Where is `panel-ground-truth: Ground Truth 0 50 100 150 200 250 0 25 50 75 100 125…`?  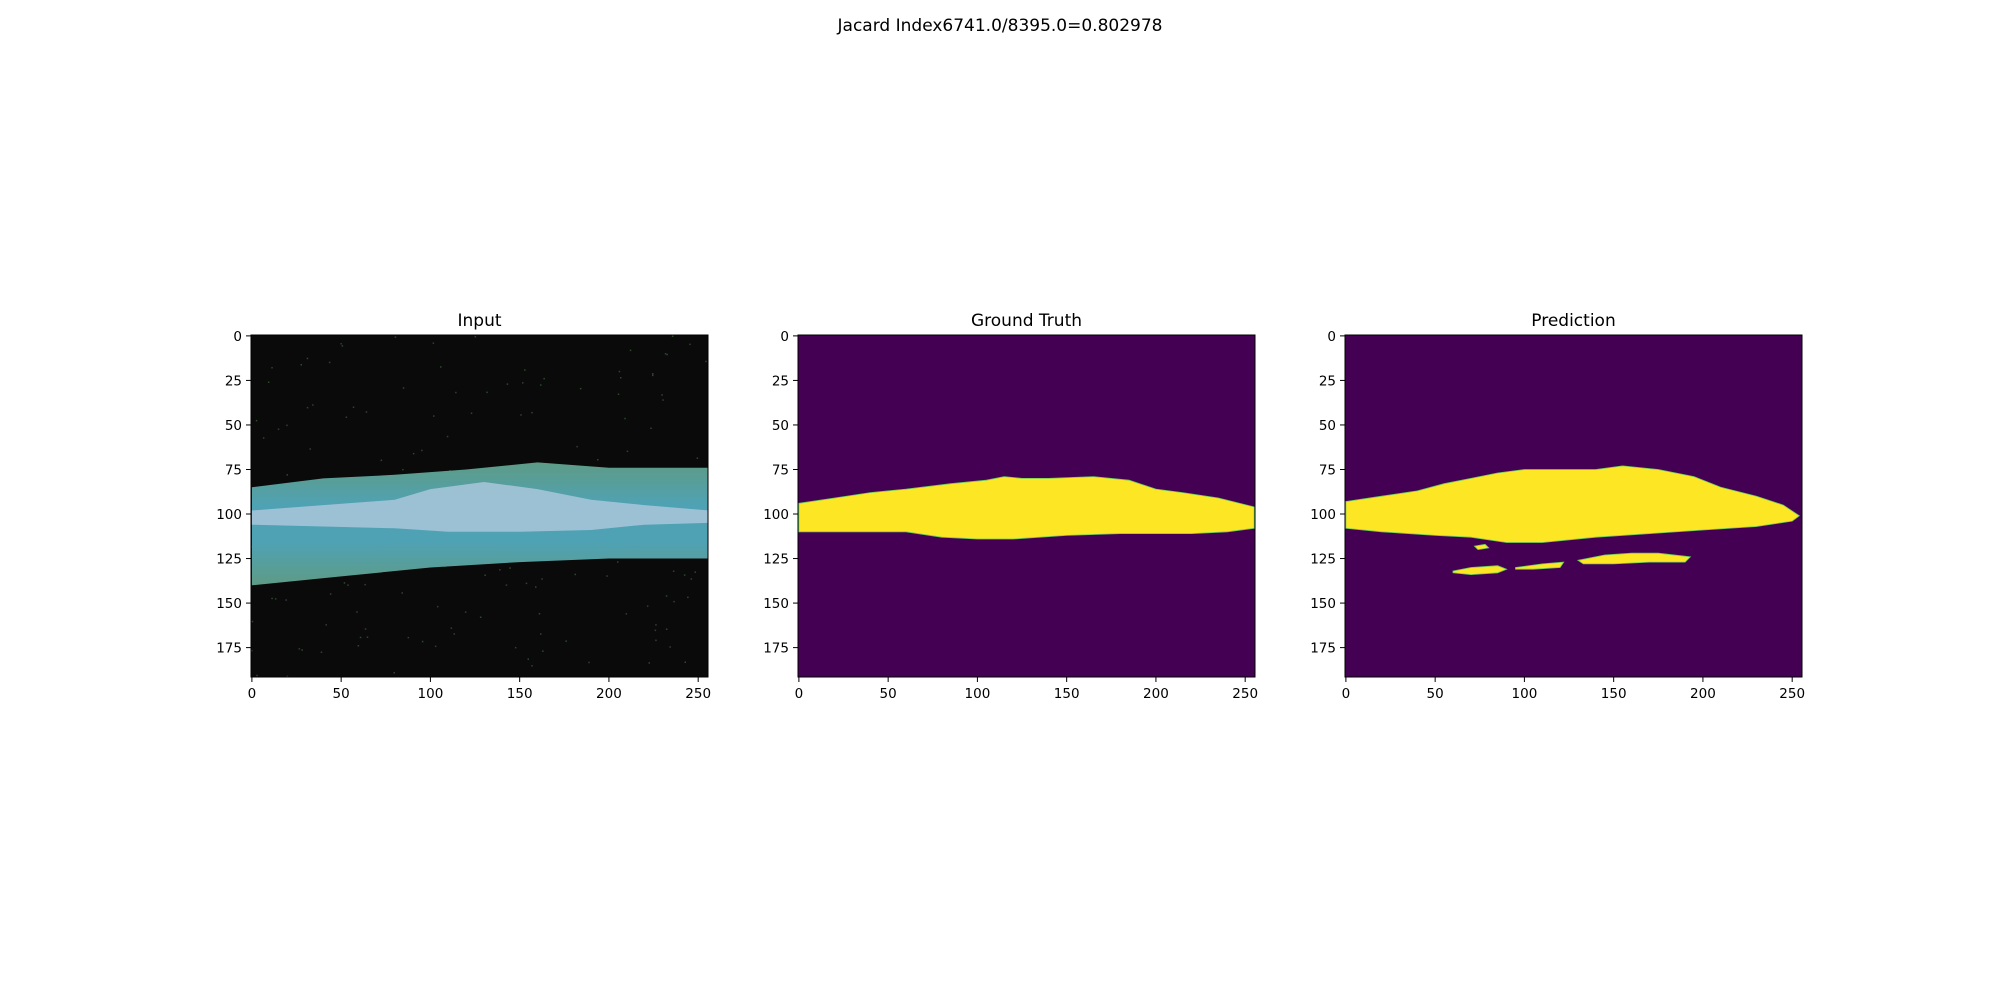
panel-ground-truth: Ground Truth 0 50 100 150 200 250 0 25 50 75 100 125… is located at coordinates (1010, 506).